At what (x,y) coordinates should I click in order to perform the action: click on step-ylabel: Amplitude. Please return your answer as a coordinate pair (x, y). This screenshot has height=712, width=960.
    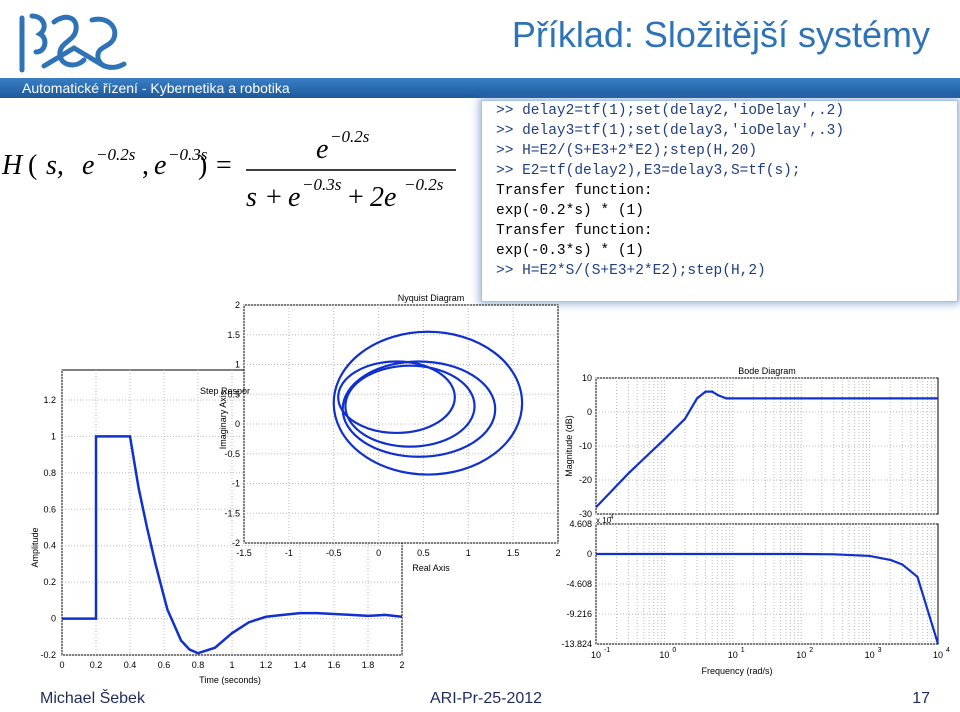
    Looking at the image, I should click on (35, 547).